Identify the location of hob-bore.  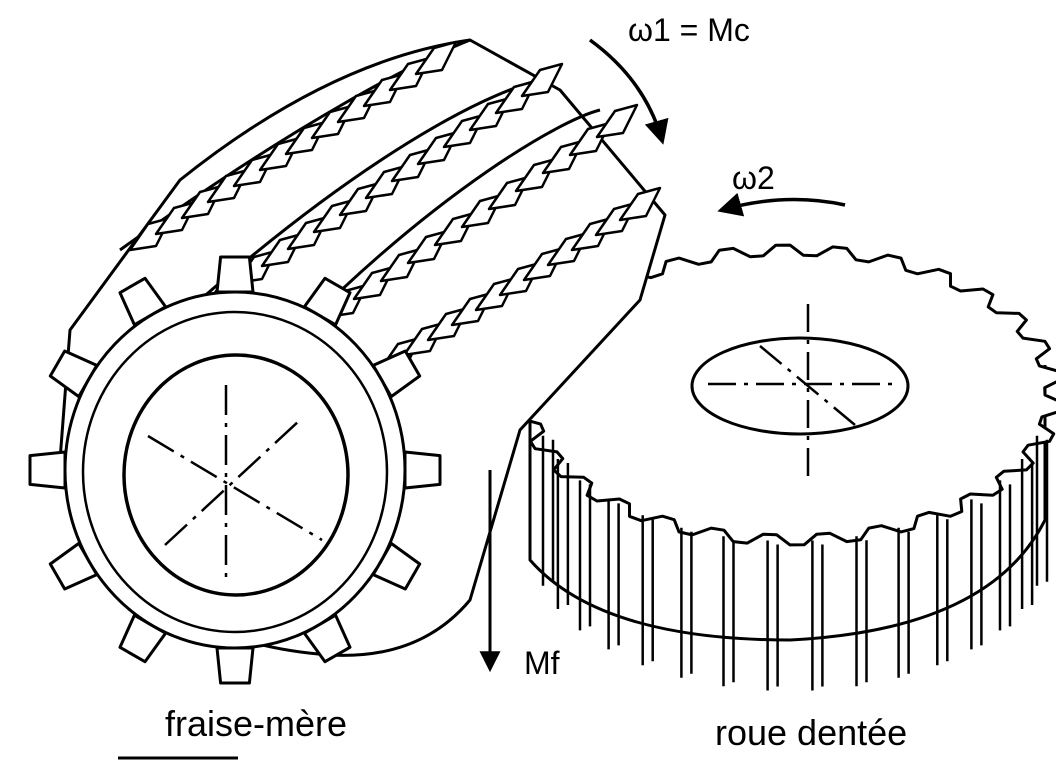
(236, 475).